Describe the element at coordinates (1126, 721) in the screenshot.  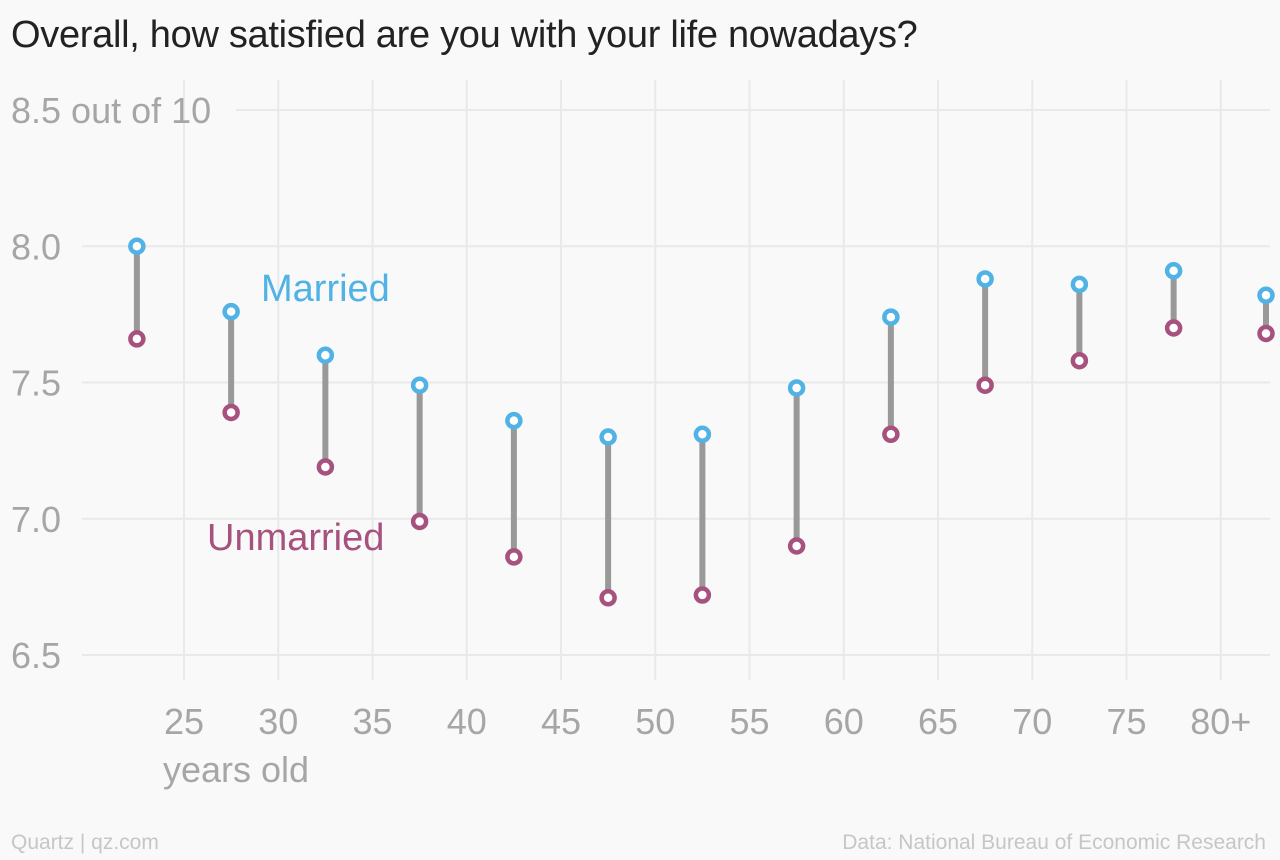
I see `x-tick-label: 75` at that location.